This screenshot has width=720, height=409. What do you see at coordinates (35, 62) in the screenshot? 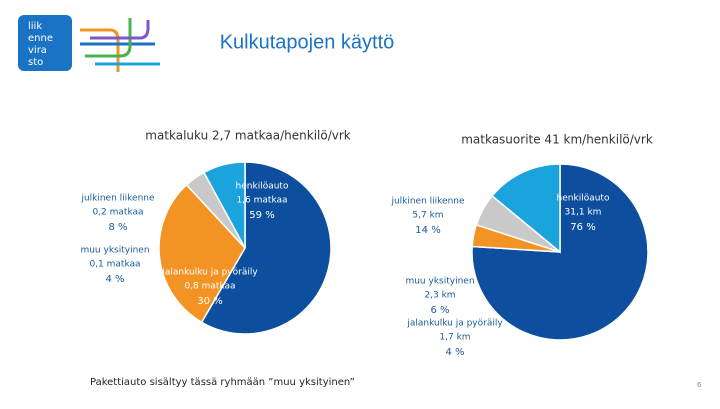
I see `logo-text: sto` at bounding box center [35, 62].